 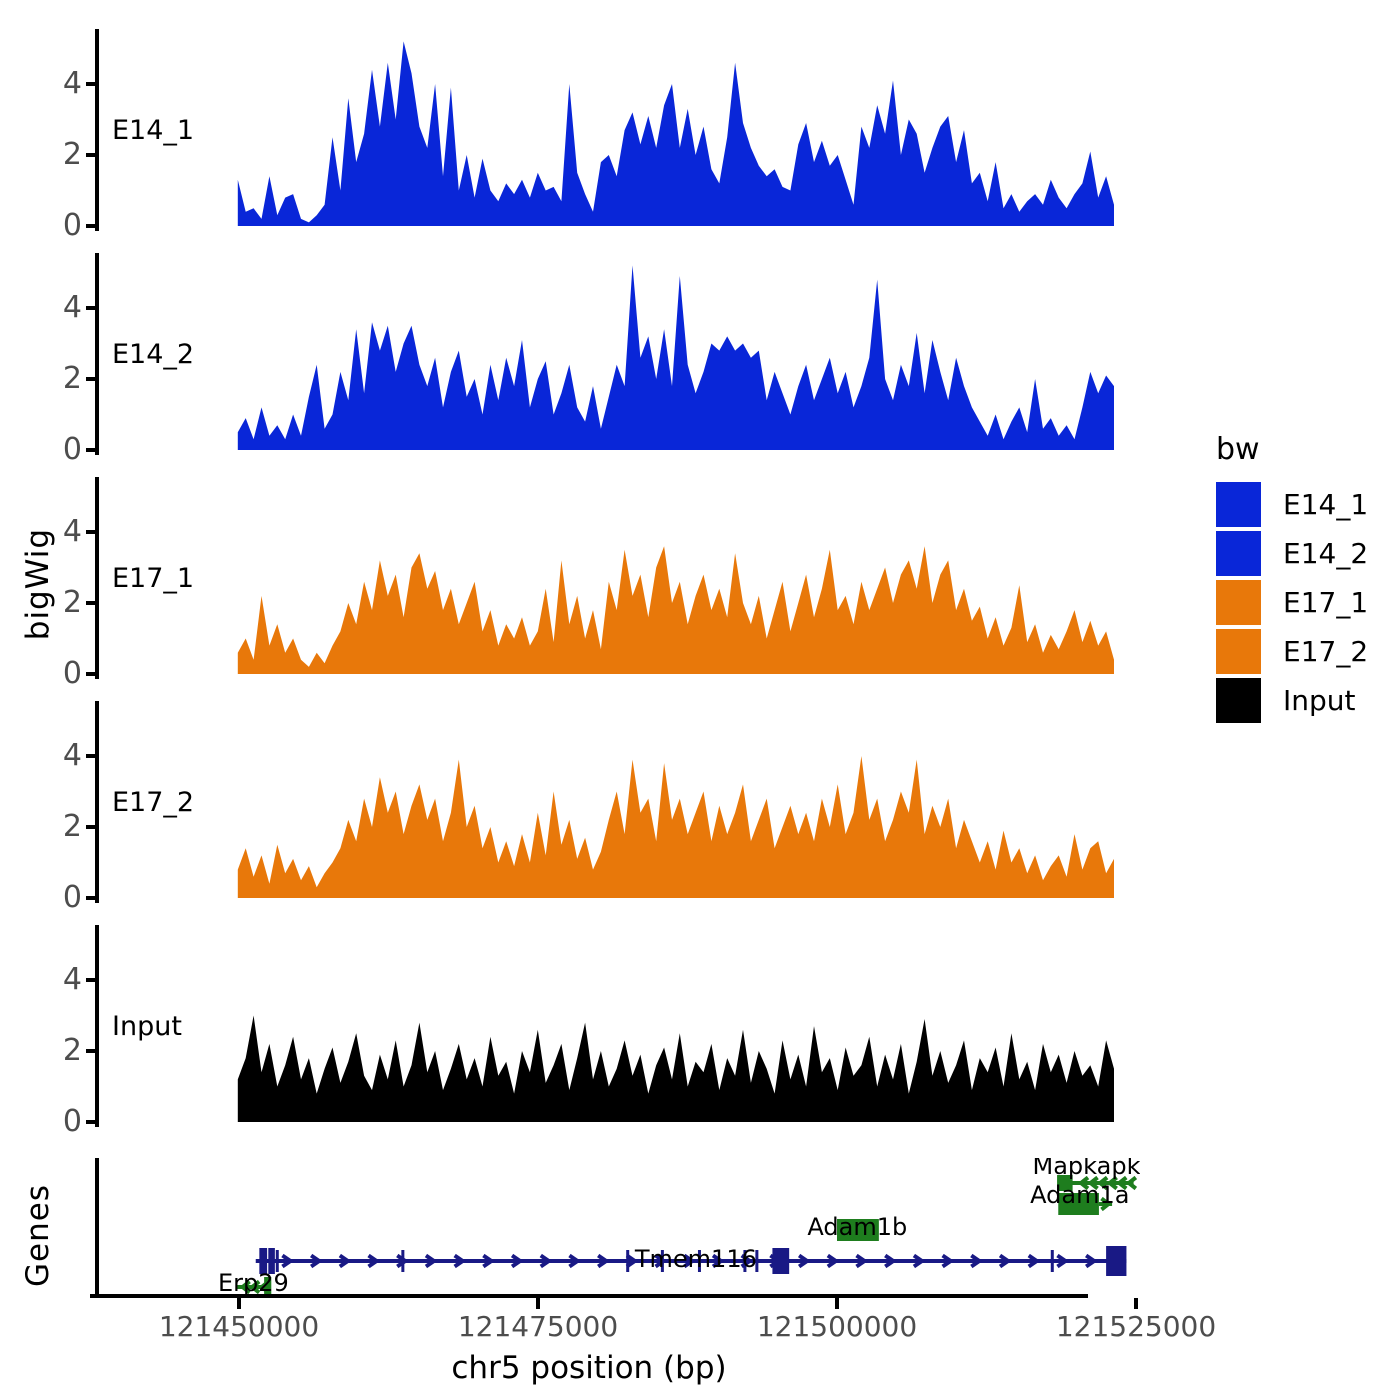 I want to click on facet-label: E14_1, so click(x=153, y=130).